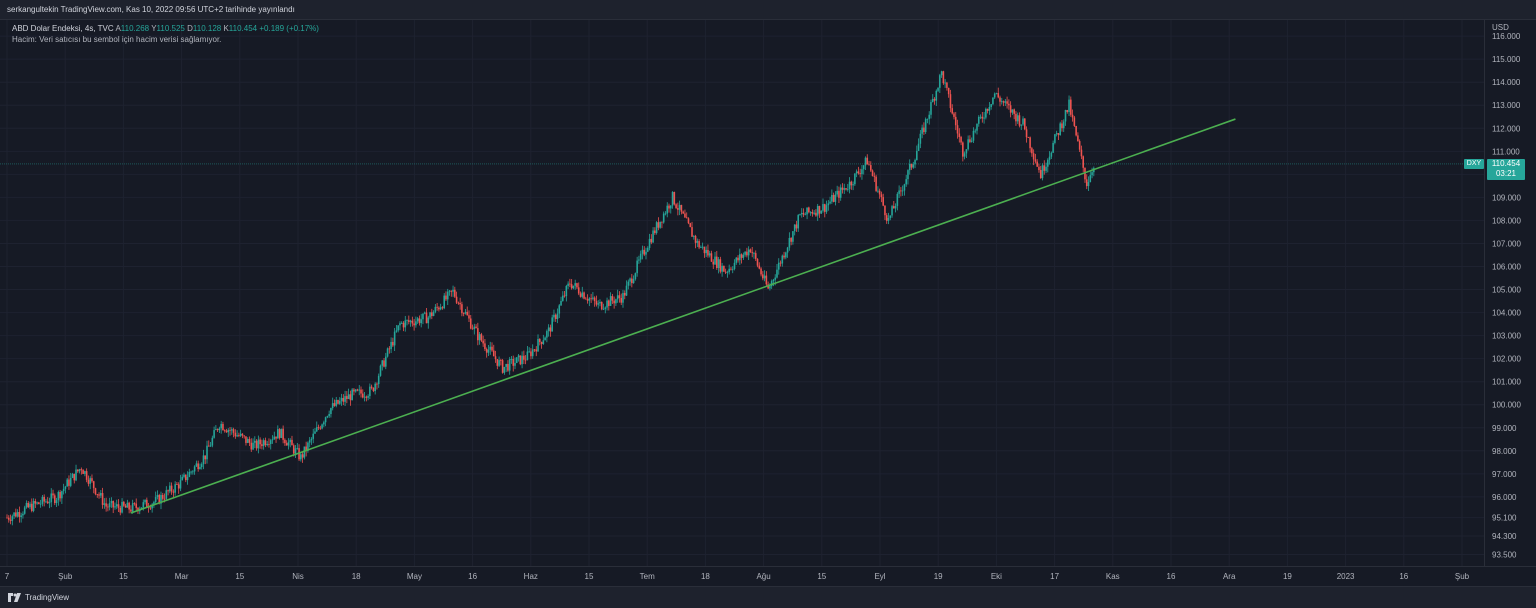 Image resolution: width=1536 pixels, height=608 pixels. What do you see at coordinates (47, 597) in the screenshot?
I see `brand-name: TradingView` at bounding box center [47, 597].